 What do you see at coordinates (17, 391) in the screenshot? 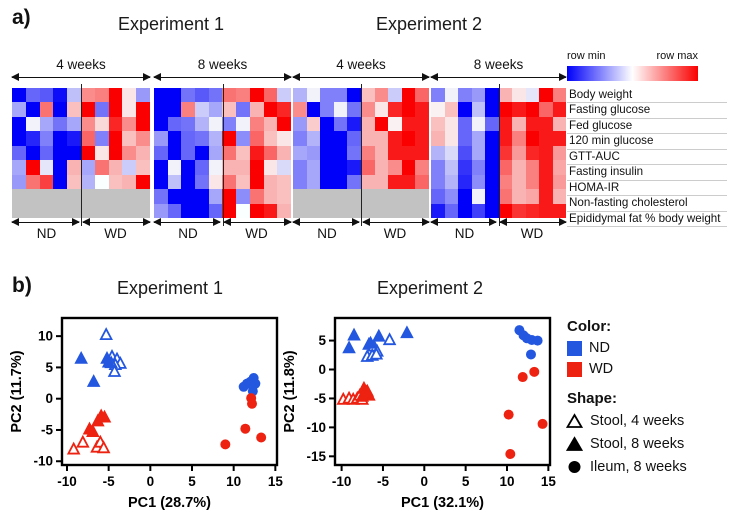
I see `y-axis-title: PC2 (11.7%)` at bounding box center [17, 391].